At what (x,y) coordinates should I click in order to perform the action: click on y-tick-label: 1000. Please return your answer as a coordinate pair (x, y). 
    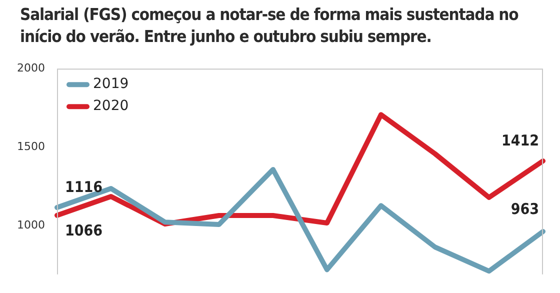
    Looking at the image, I should click on (31, 225).